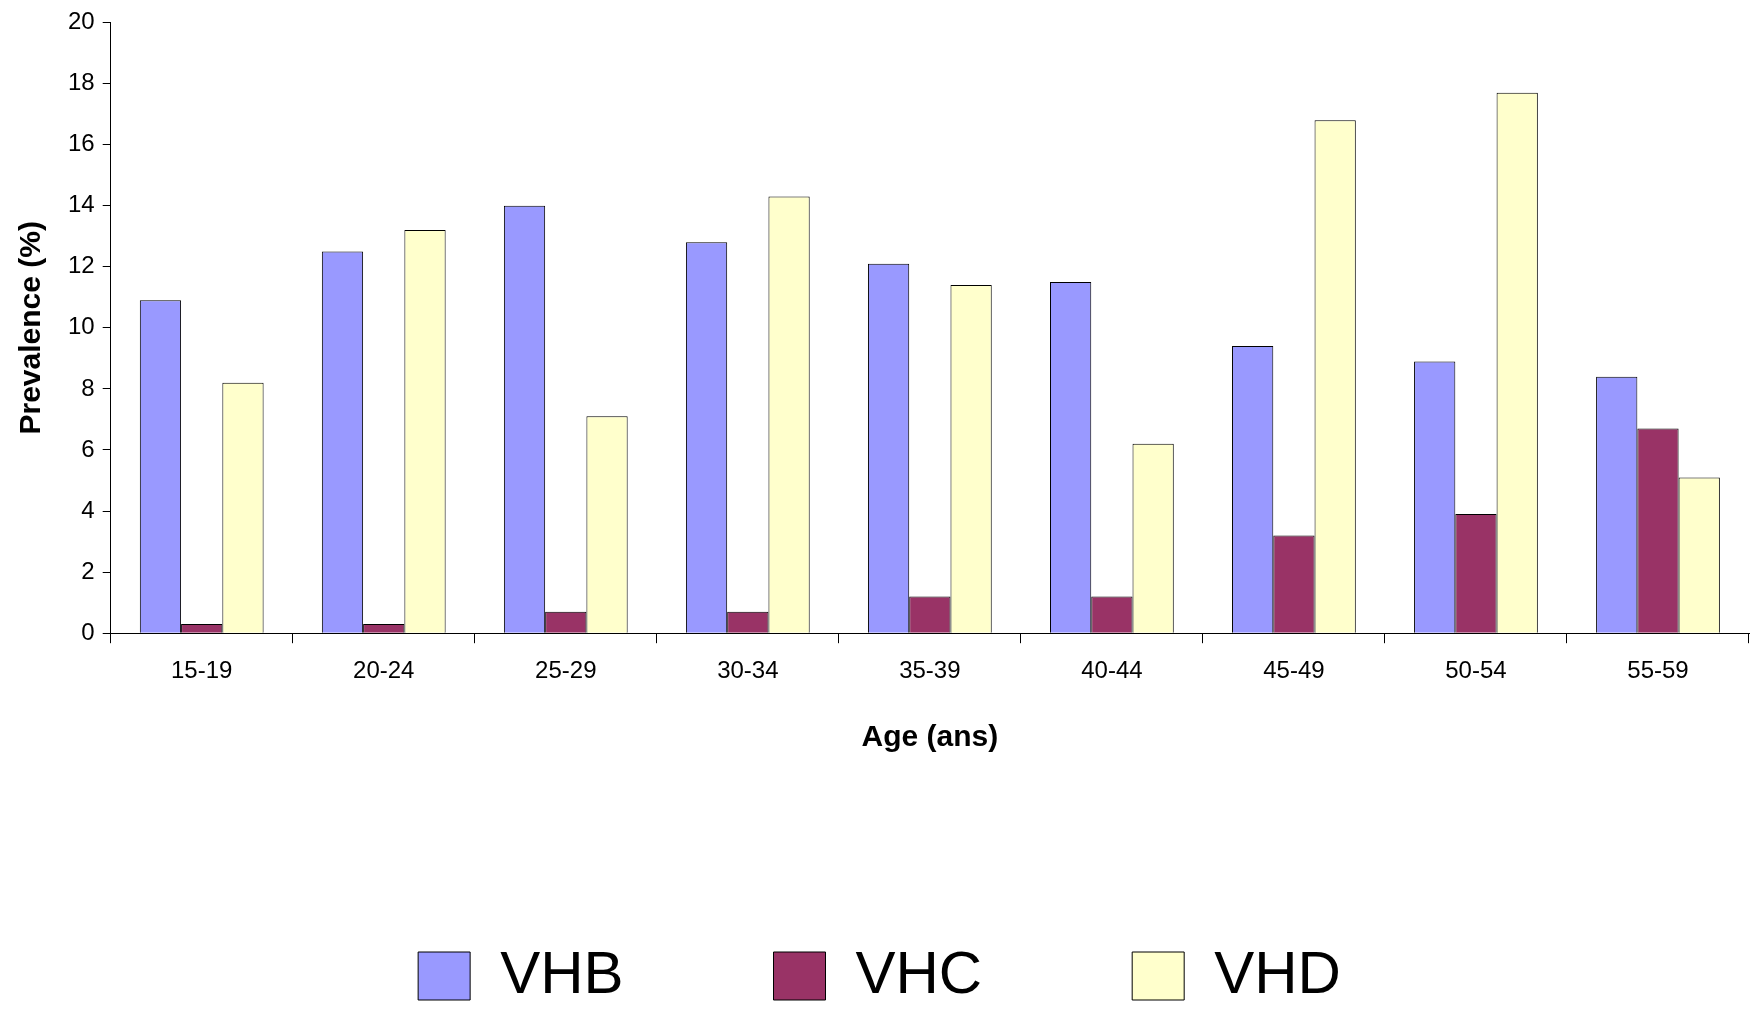 Image resolution: width=1753 pixels, height=1020 pixels. Describe the element at coordinates (562, 972) in the screenshot. I see `legend-label: VHB` at that location.